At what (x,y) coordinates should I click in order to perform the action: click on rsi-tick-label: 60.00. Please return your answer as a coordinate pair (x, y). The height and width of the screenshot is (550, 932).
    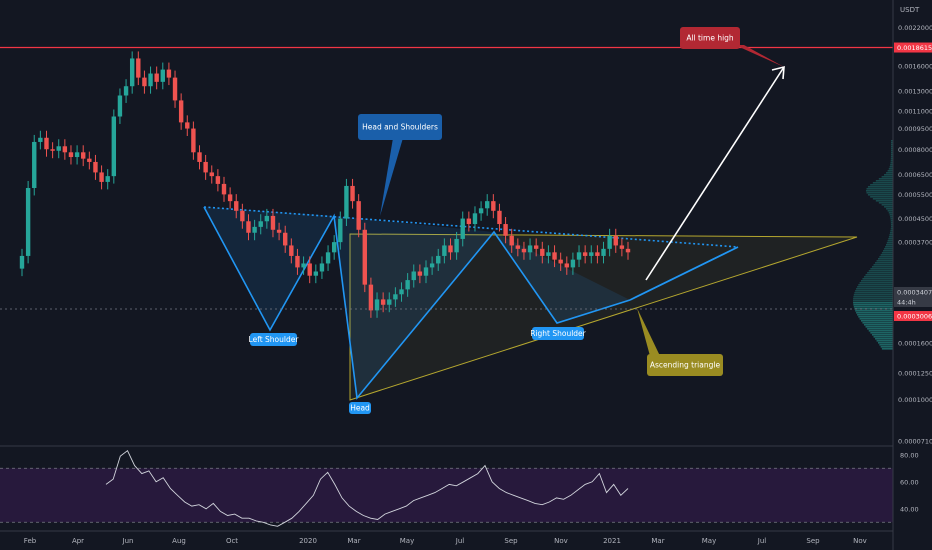
    Looking at the image, I should click on (909, 482).